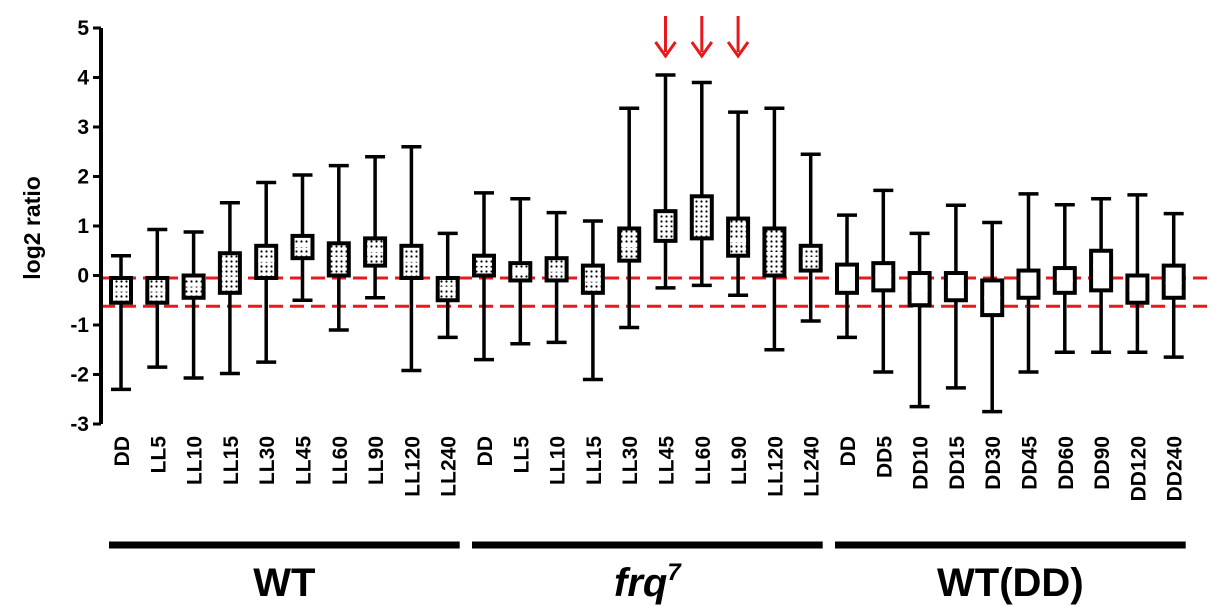 The image size is (1217, 611). I want to click on x-tick-label: DD45, so click(1030, 463).